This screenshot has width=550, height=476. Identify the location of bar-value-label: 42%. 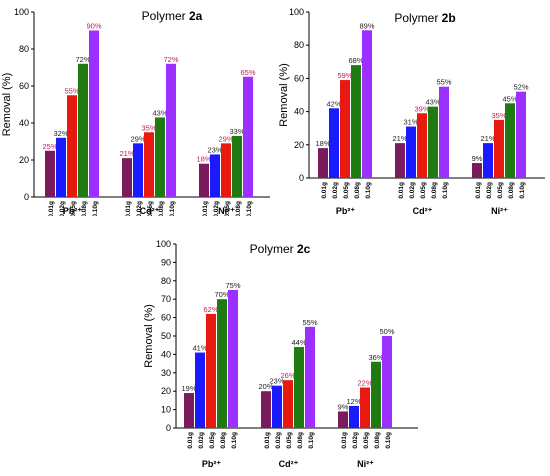
(333, 103).